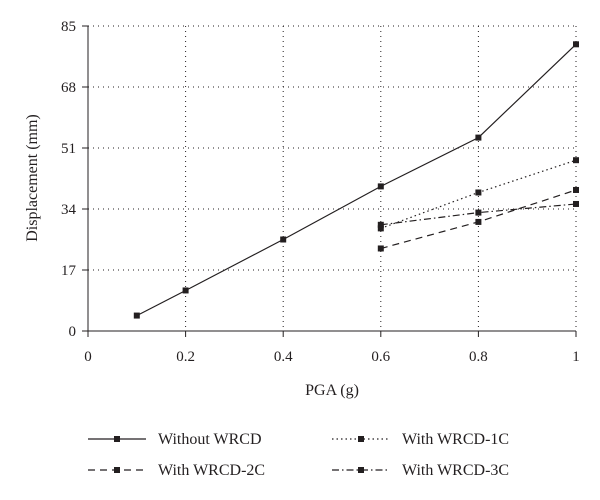 This screenshot has height=500, width=600. I want to click on x-tick-label: 0.2, so click(185, 357).